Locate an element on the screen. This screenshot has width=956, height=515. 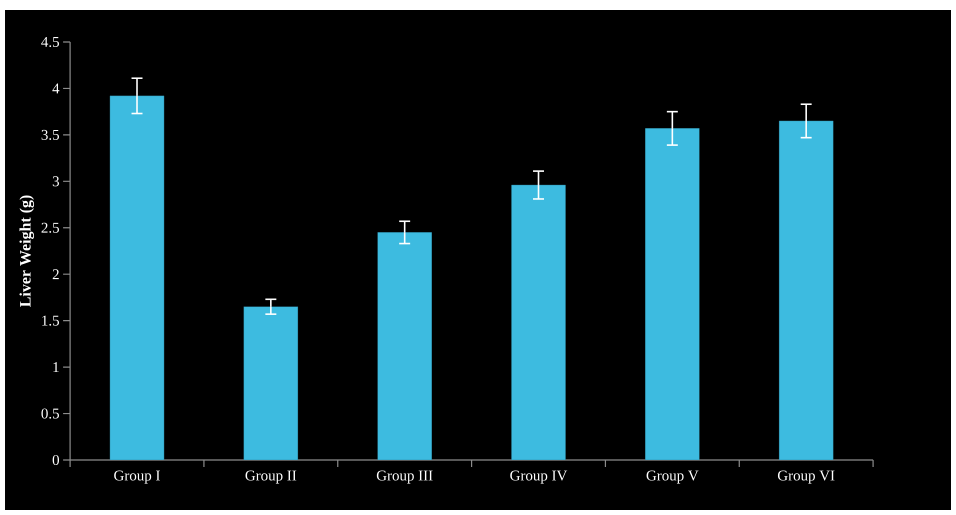
y-tick-label: 2.5 is located at coordinates (50, 227).